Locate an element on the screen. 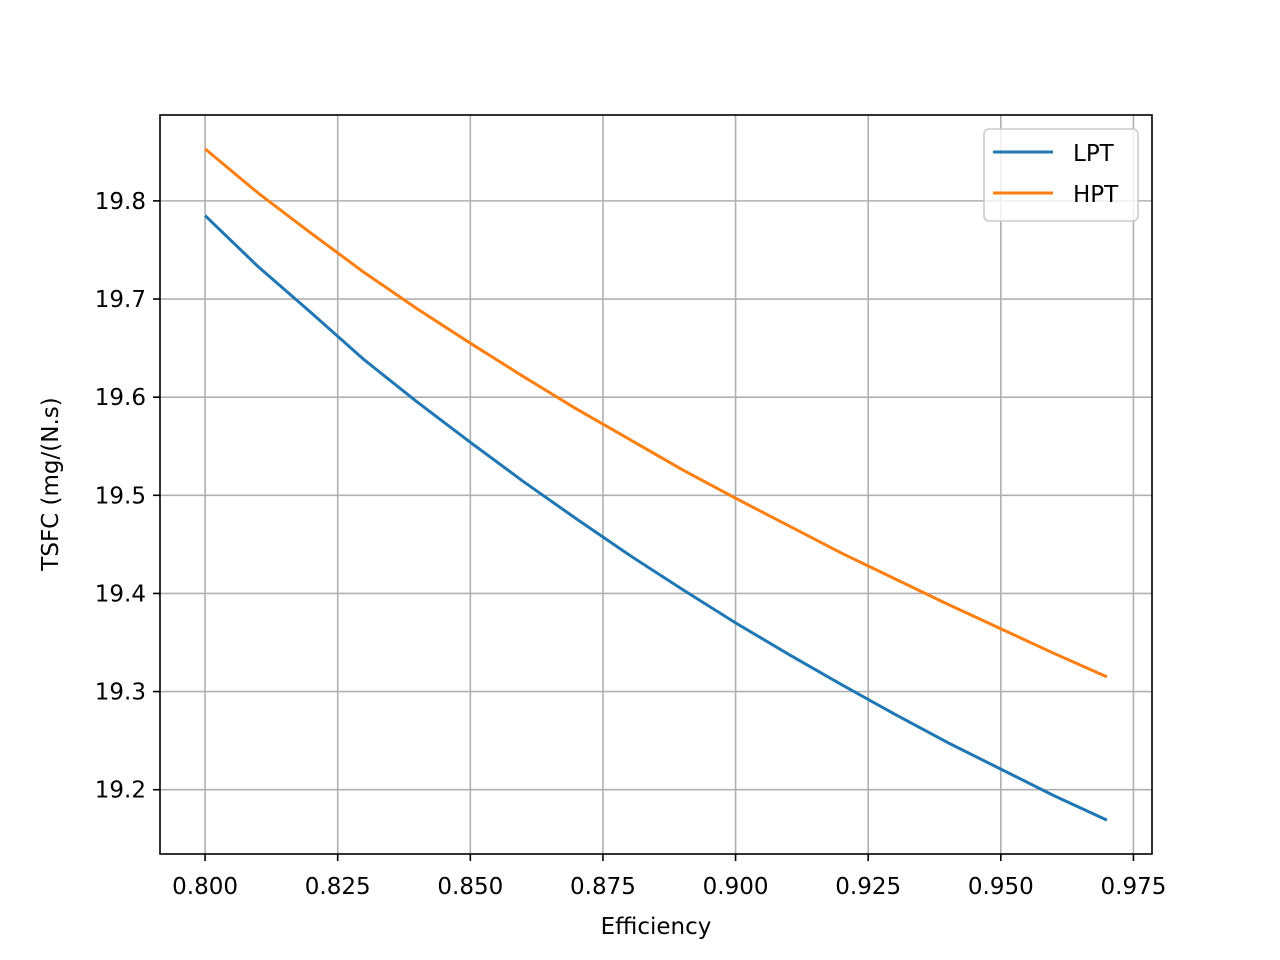  x-tick-label: 0.875 is located at coordinates (603, 887).